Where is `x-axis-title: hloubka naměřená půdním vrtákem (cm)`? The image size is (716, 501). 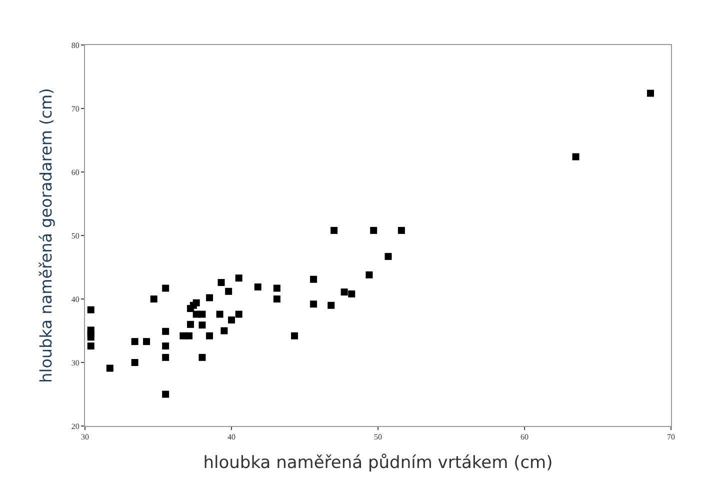 x-axis-title: hloubka naměřená půdním vrtákem (cm) is located at coordinates (378, 463).